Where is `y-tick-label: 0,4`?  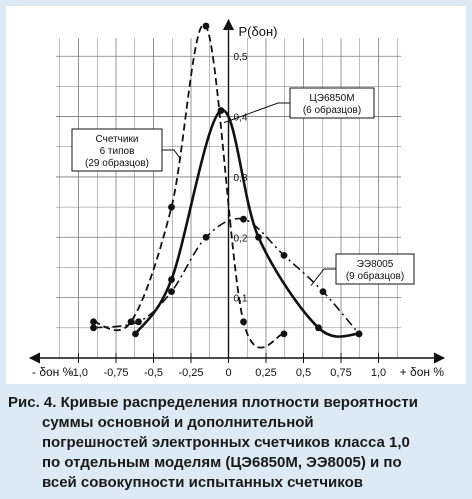 y-tick-label: 0,4 is located at coordinates (241, 118).